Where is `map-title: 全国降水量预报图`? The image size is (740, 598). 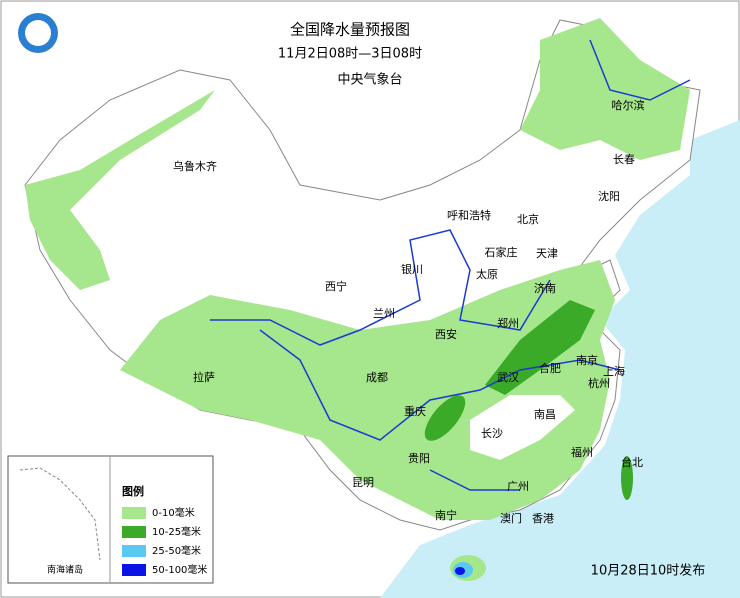 map-title: 全国降水量预报图 is located at coordinates (350, 30).